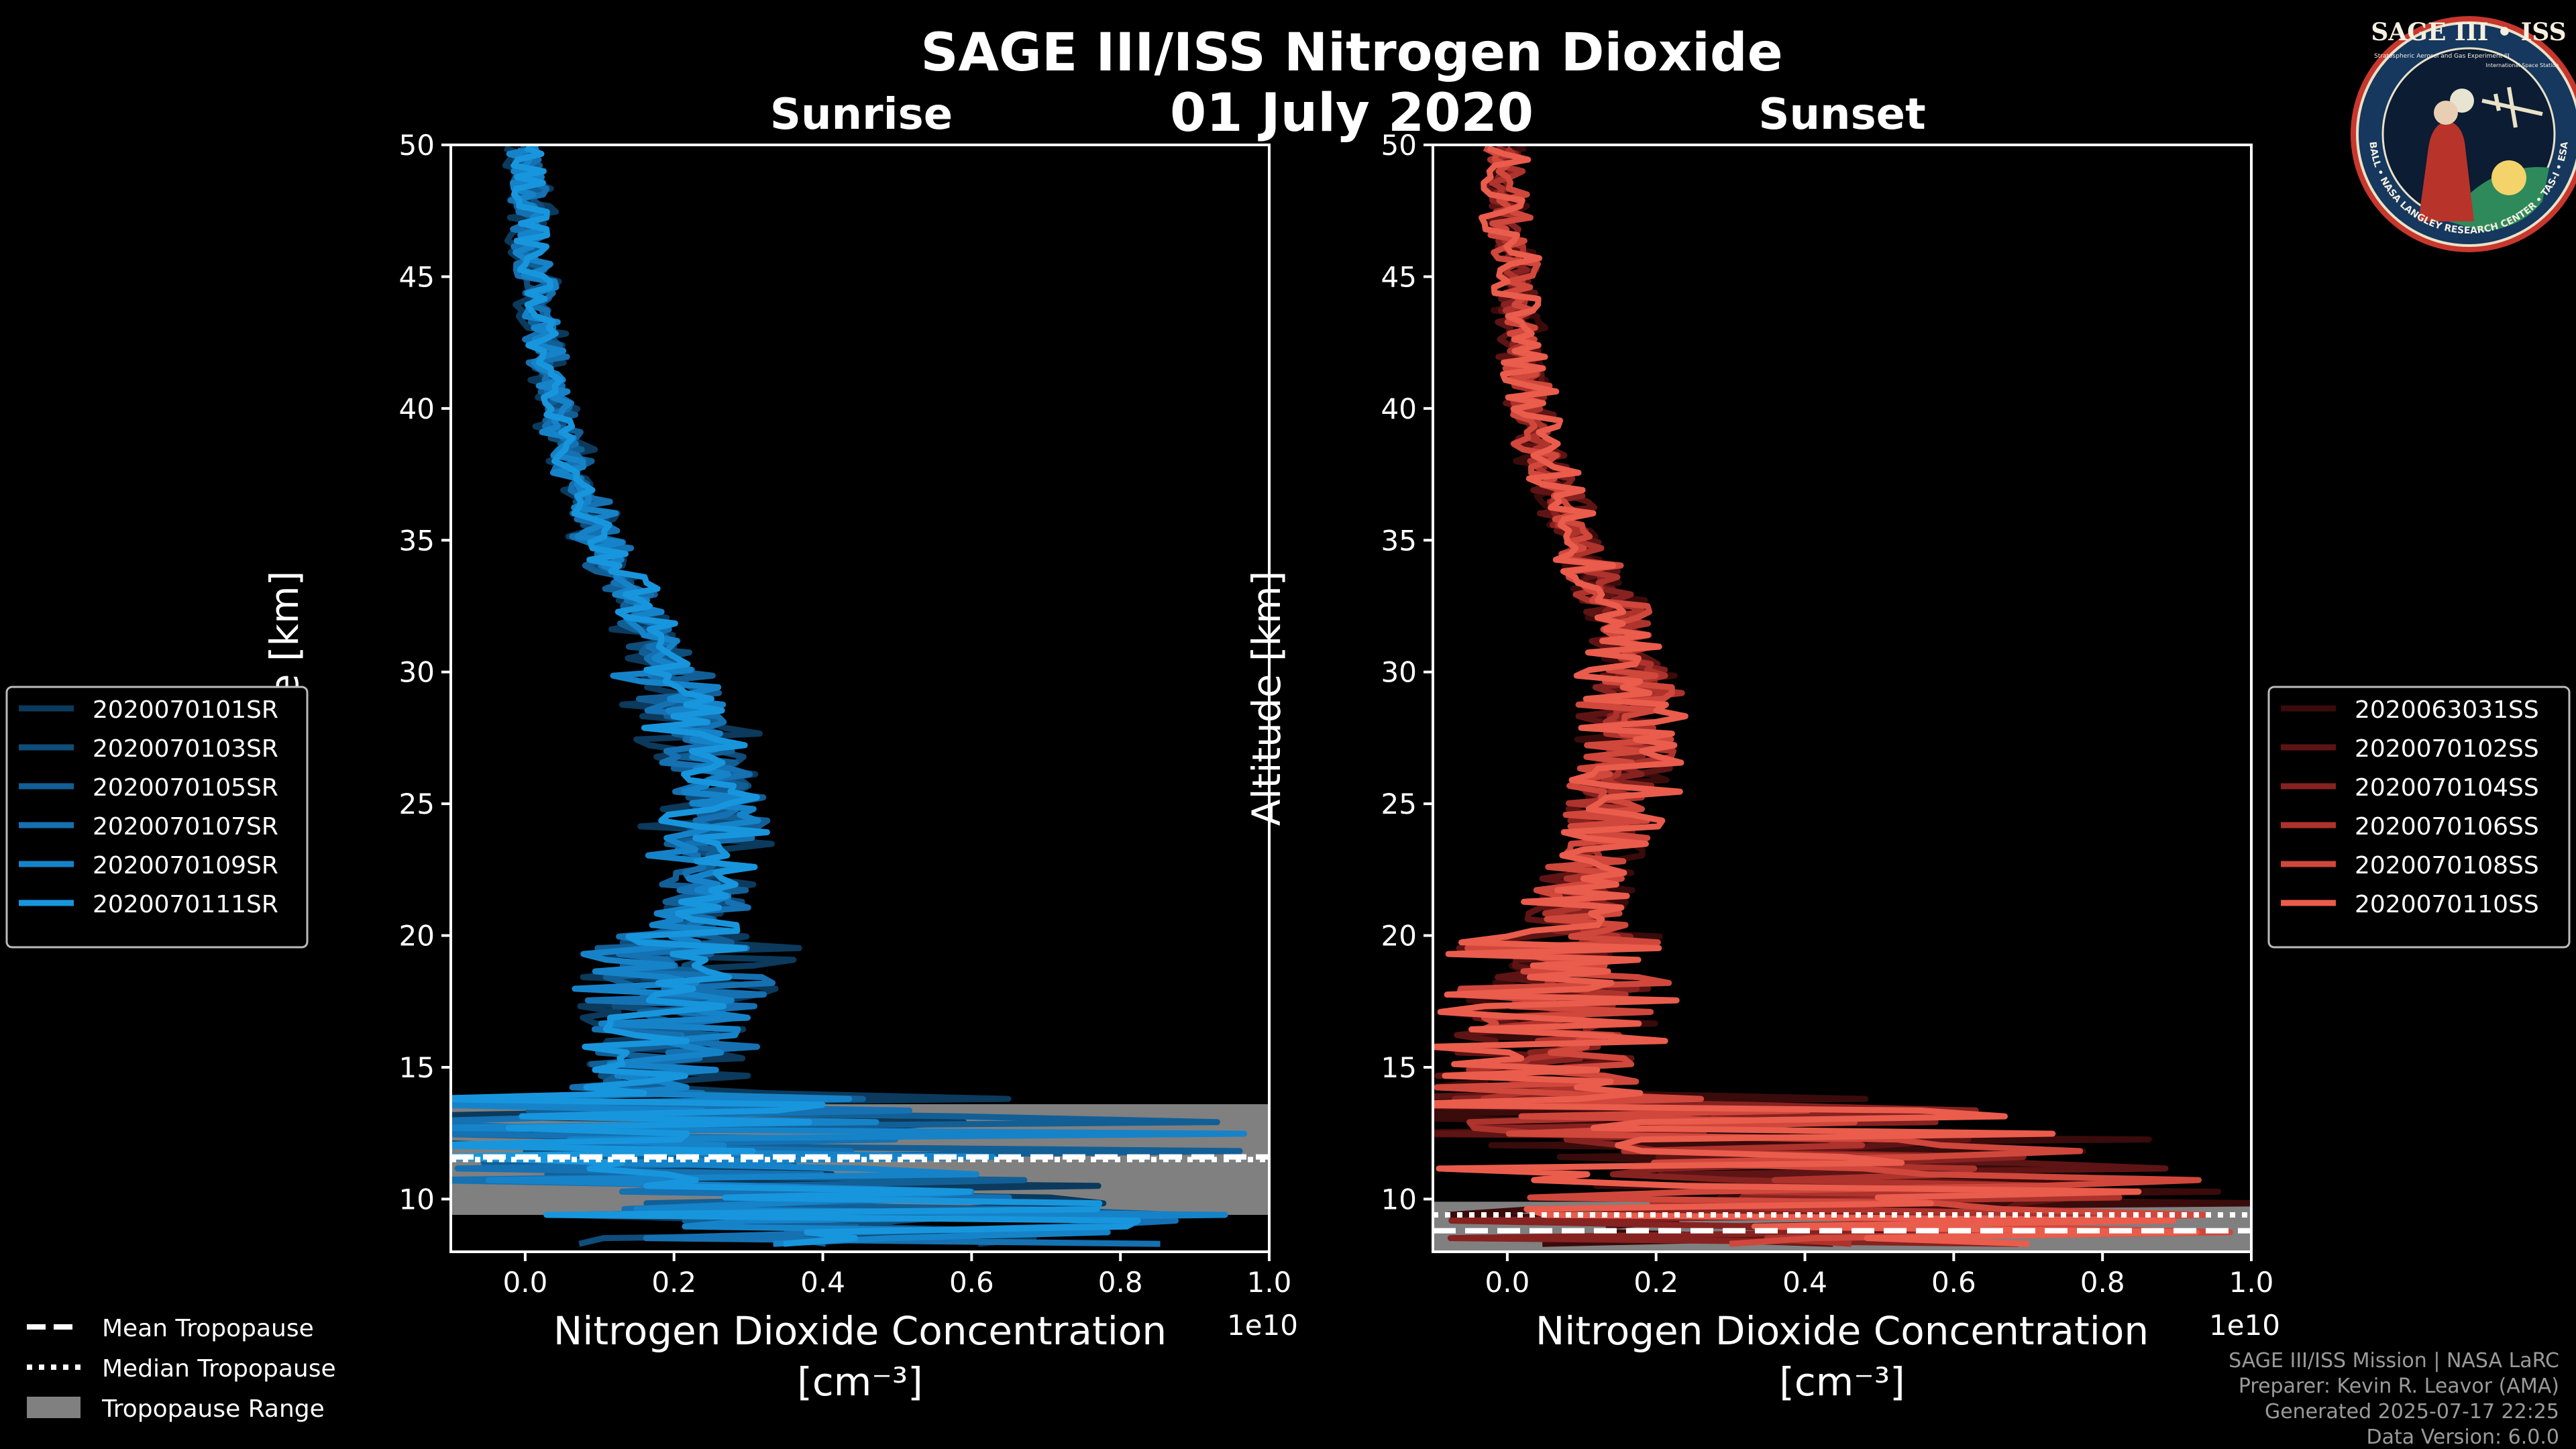 Image resolution: width=2576 pixels, height=1449 pixels. I want to click on mean-tropopause-label: Mean Tropopause, so click(208, 1328).